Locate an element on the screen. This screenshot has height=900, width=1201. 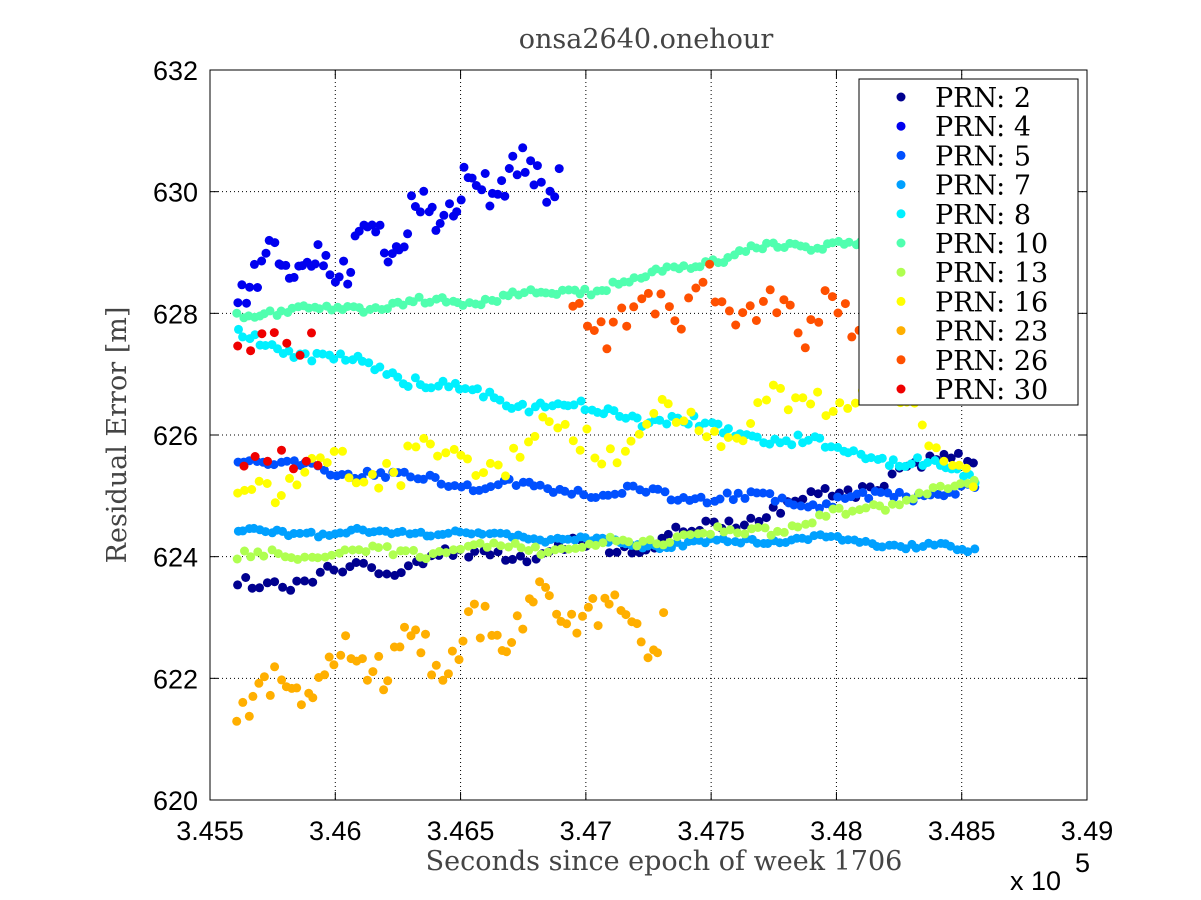
x-tick-label: 3.485 is located at coordinates (962, 831).